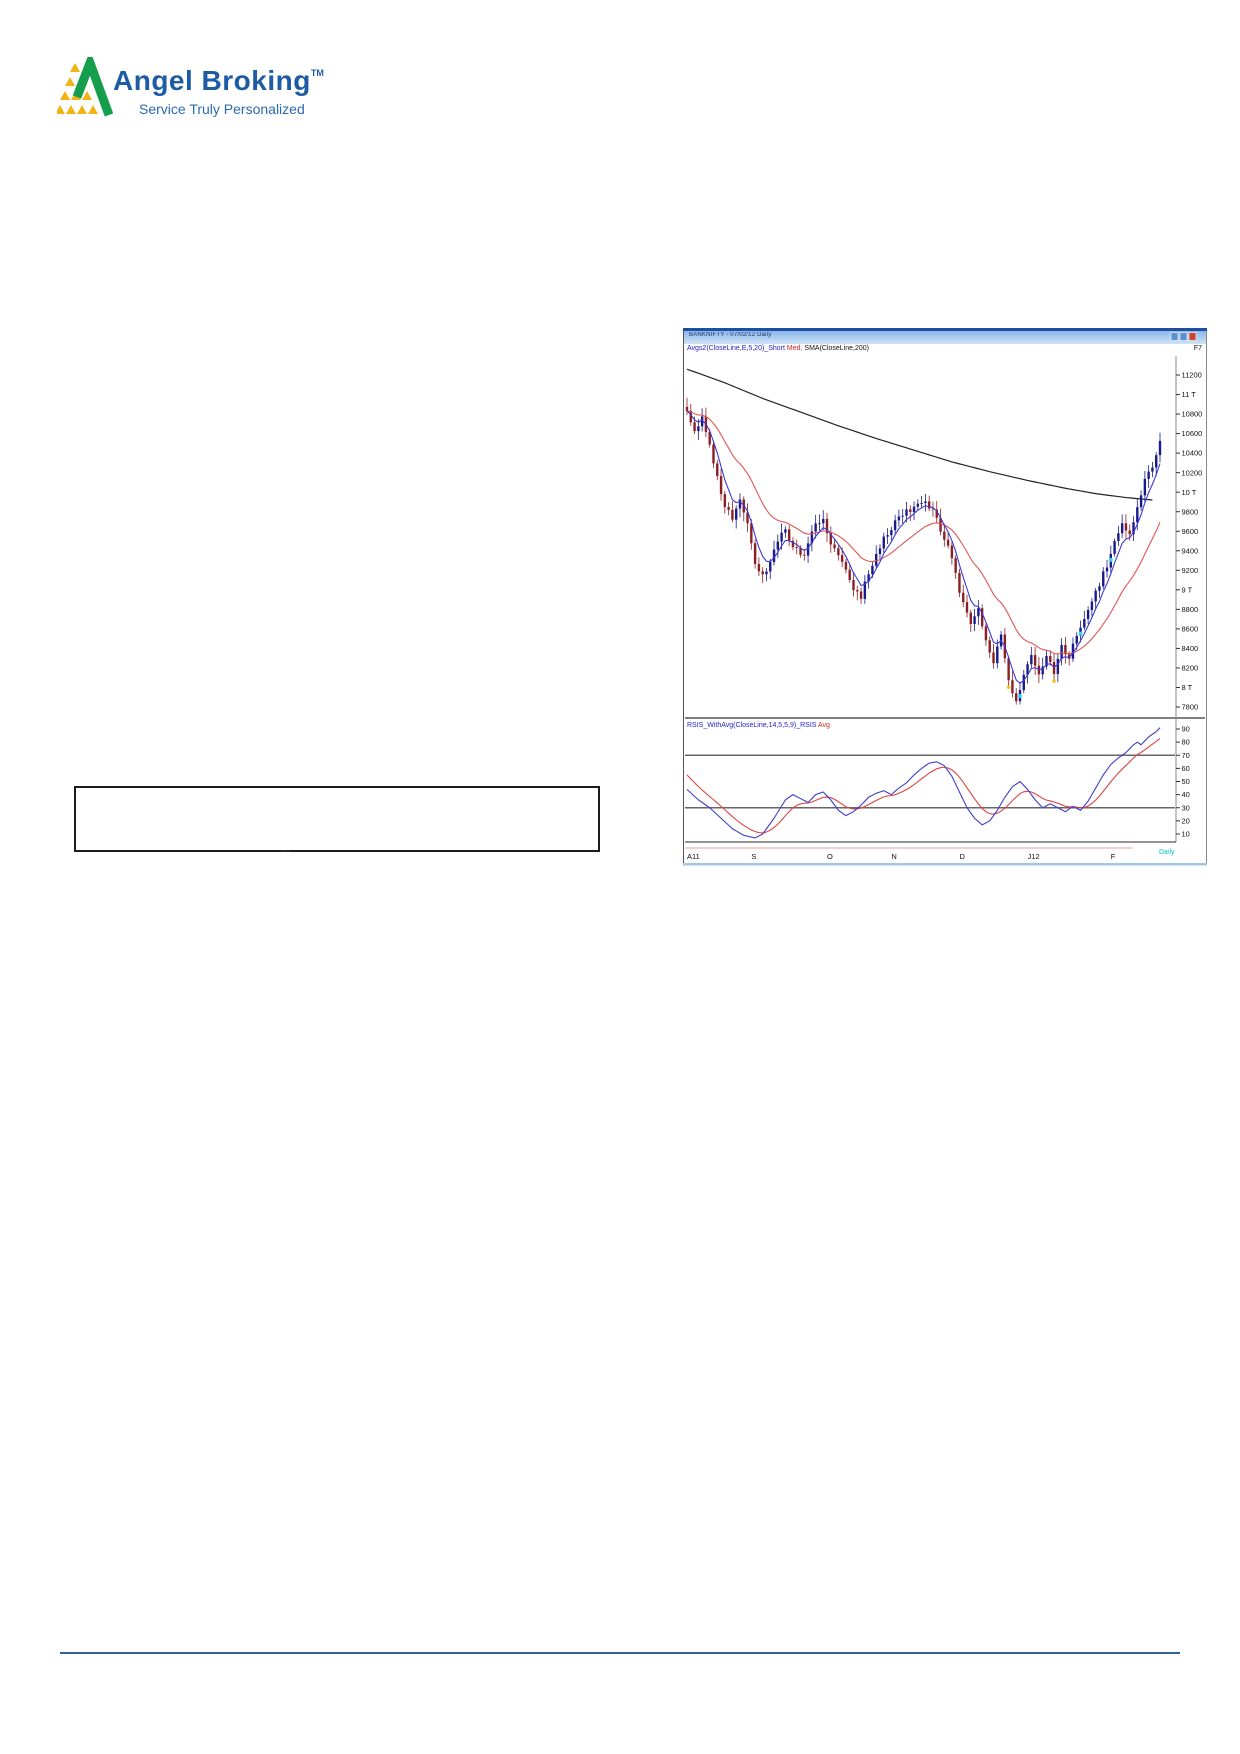 The image size is (1240, 1754). I want to click on svg-text: 9600, so click(1190, 531).